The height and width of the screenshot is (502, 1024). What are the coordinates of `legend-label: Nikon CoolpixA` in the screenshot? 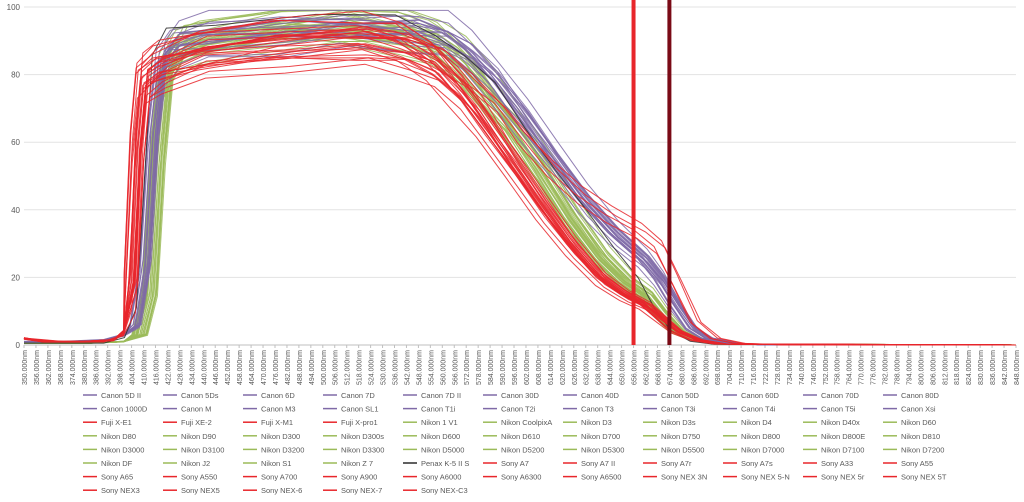 It's located at (526, 422).